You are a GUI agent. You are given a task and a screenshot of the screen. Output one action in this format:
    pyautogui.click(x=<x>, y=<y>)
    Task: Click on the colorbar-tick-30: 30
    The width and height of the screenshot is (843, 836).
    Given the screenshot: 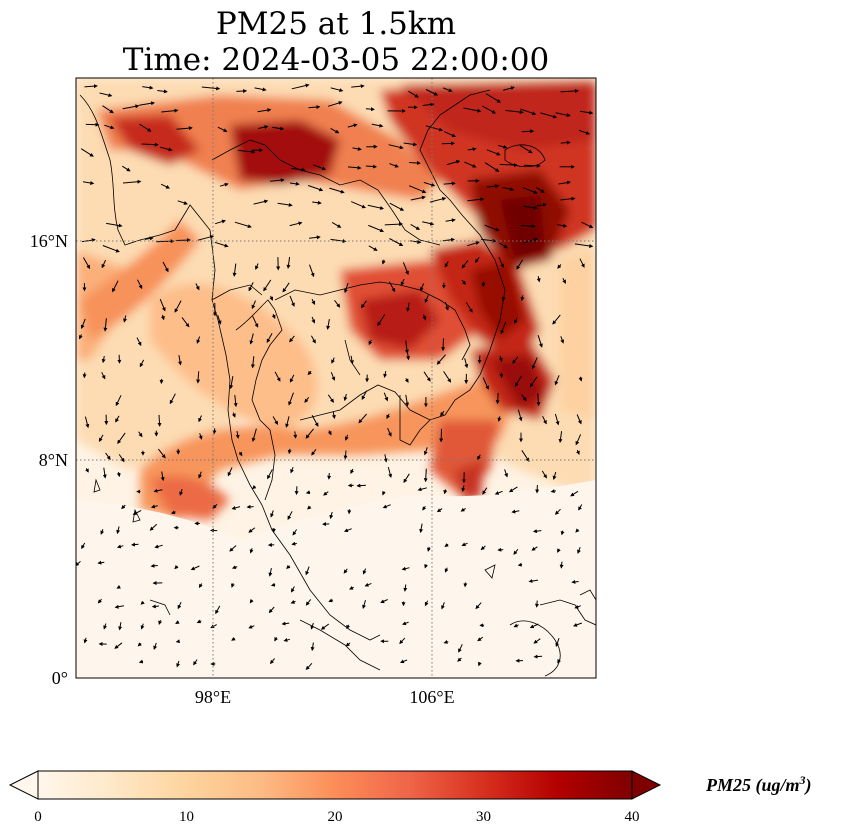 What is the action you would take?
    pyautogui.click(x=483, y=817)
    